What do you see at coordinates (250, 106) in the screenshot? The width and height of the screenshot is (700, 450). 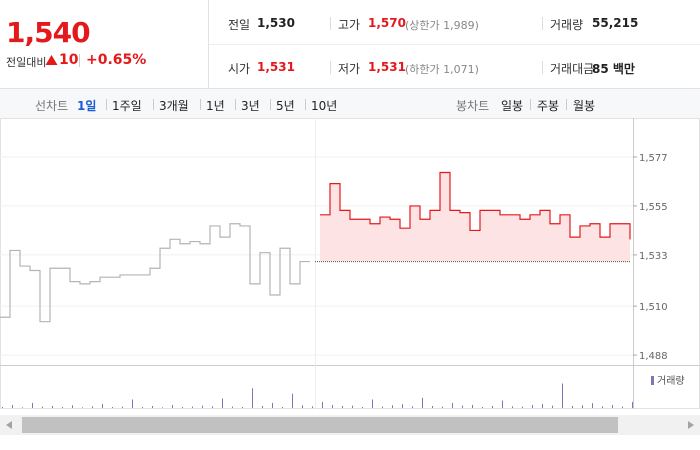 I see `period-tab: 3년` at bounding box center [250, 106].